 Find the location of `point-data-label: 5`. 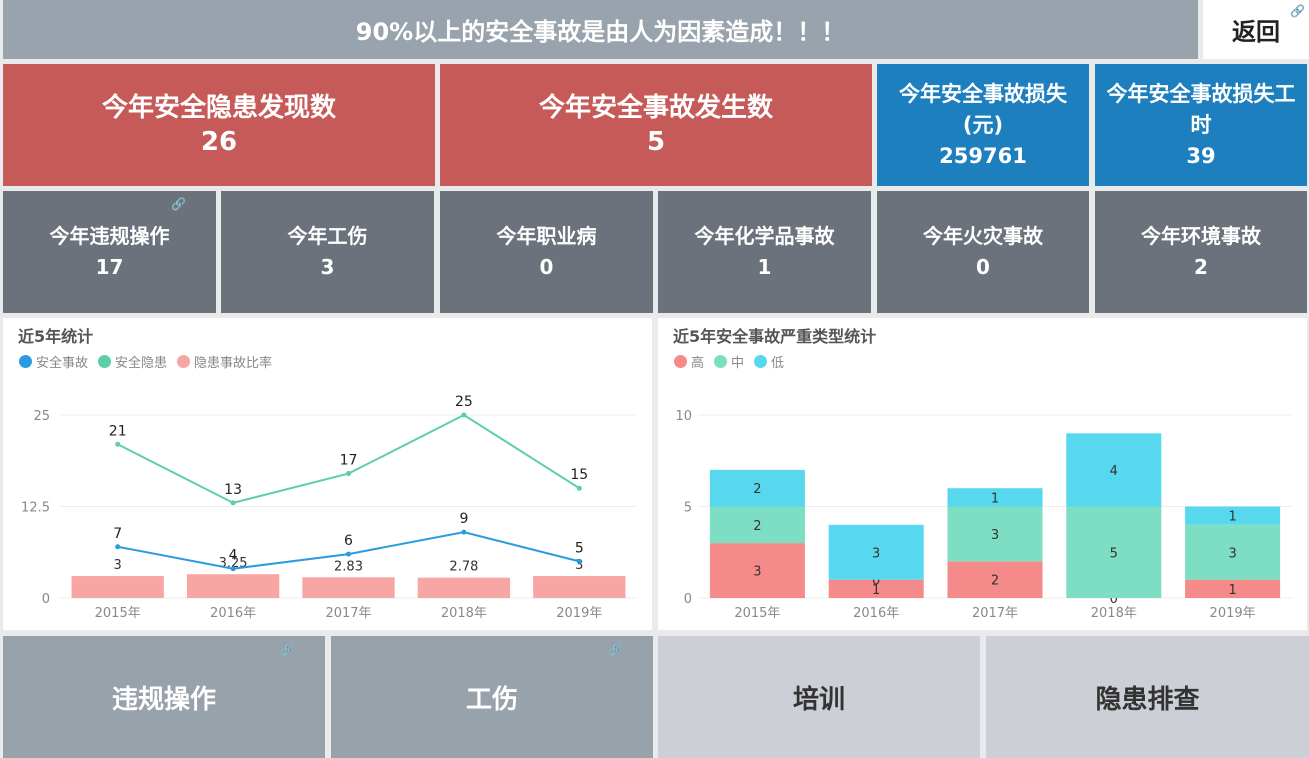

point-data-label: 5 is located at coordinates (579, 548).